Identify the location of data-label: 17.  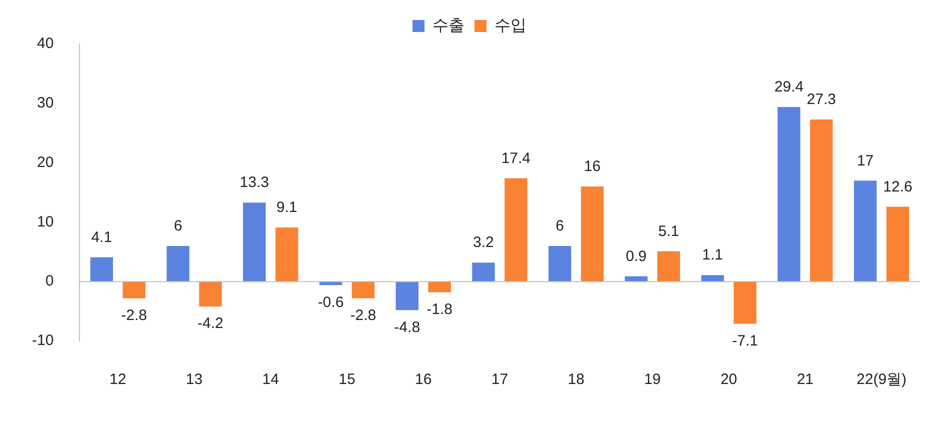
(865, 161).